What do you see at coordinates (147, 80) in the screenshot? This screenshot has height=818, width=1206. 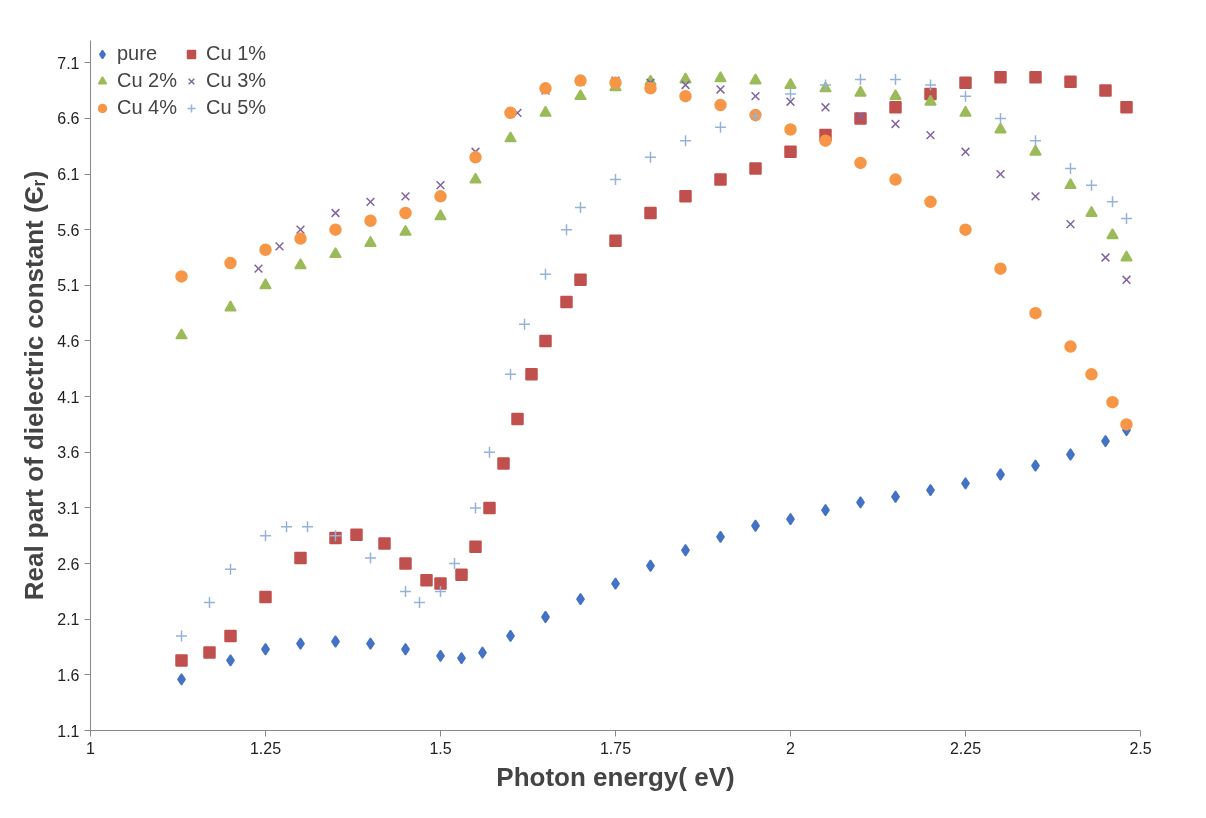 I see `legend-label: Cu 2%` at bounding box center [147, 80].